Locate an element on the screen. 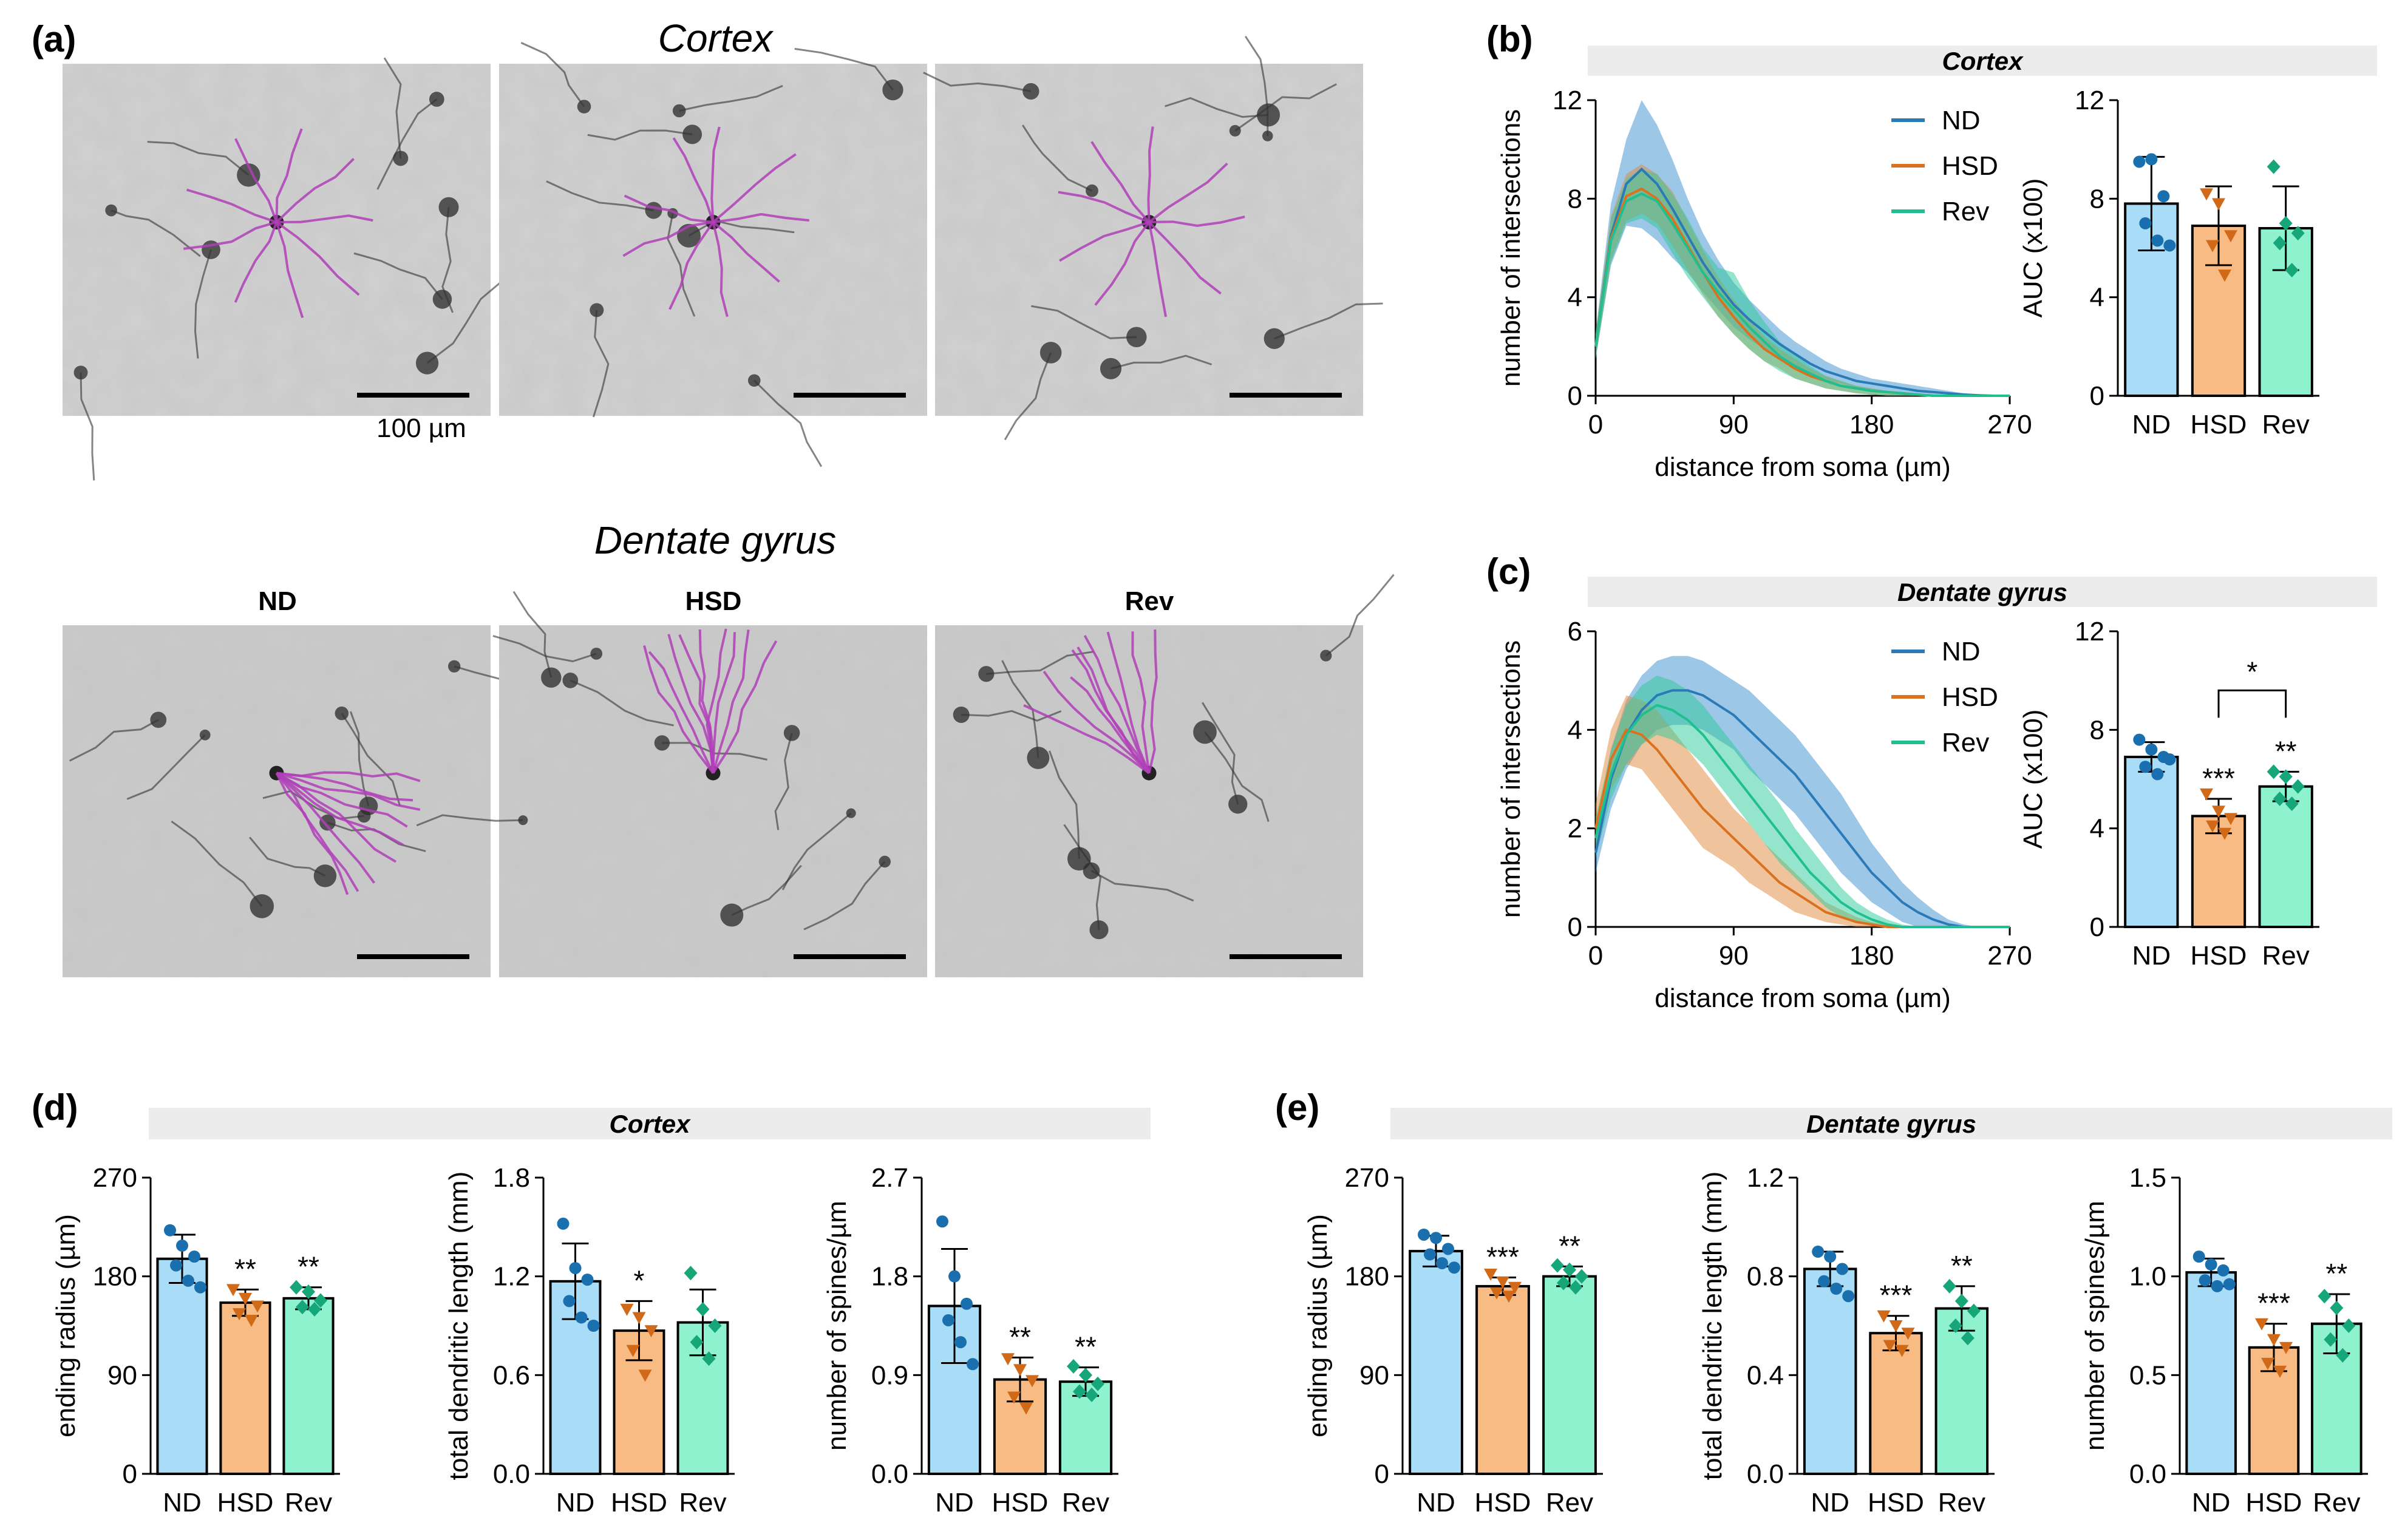  panel-b-letter: (b) is located at coordinates (1510, 39).